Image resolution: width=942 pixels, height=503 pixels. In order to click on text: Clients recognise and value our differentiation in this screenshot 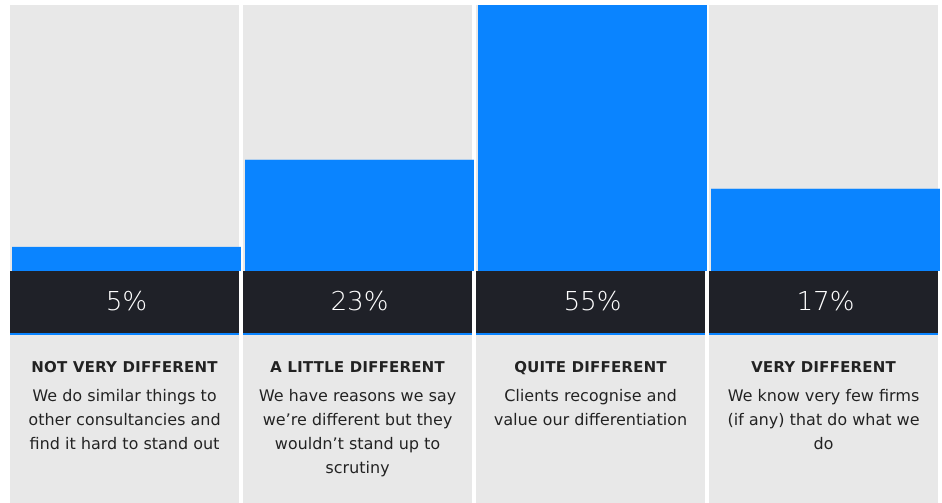, I will do `click(590, 408)`.